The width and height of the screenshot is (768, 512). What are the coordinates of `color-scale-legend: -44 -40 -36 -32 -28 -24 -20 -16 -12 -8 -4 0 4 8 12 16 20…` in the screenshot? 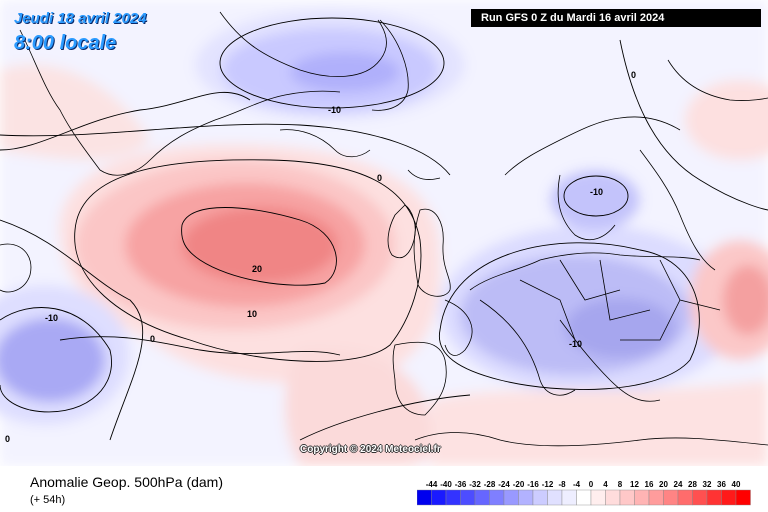 It's located at (584, 493).